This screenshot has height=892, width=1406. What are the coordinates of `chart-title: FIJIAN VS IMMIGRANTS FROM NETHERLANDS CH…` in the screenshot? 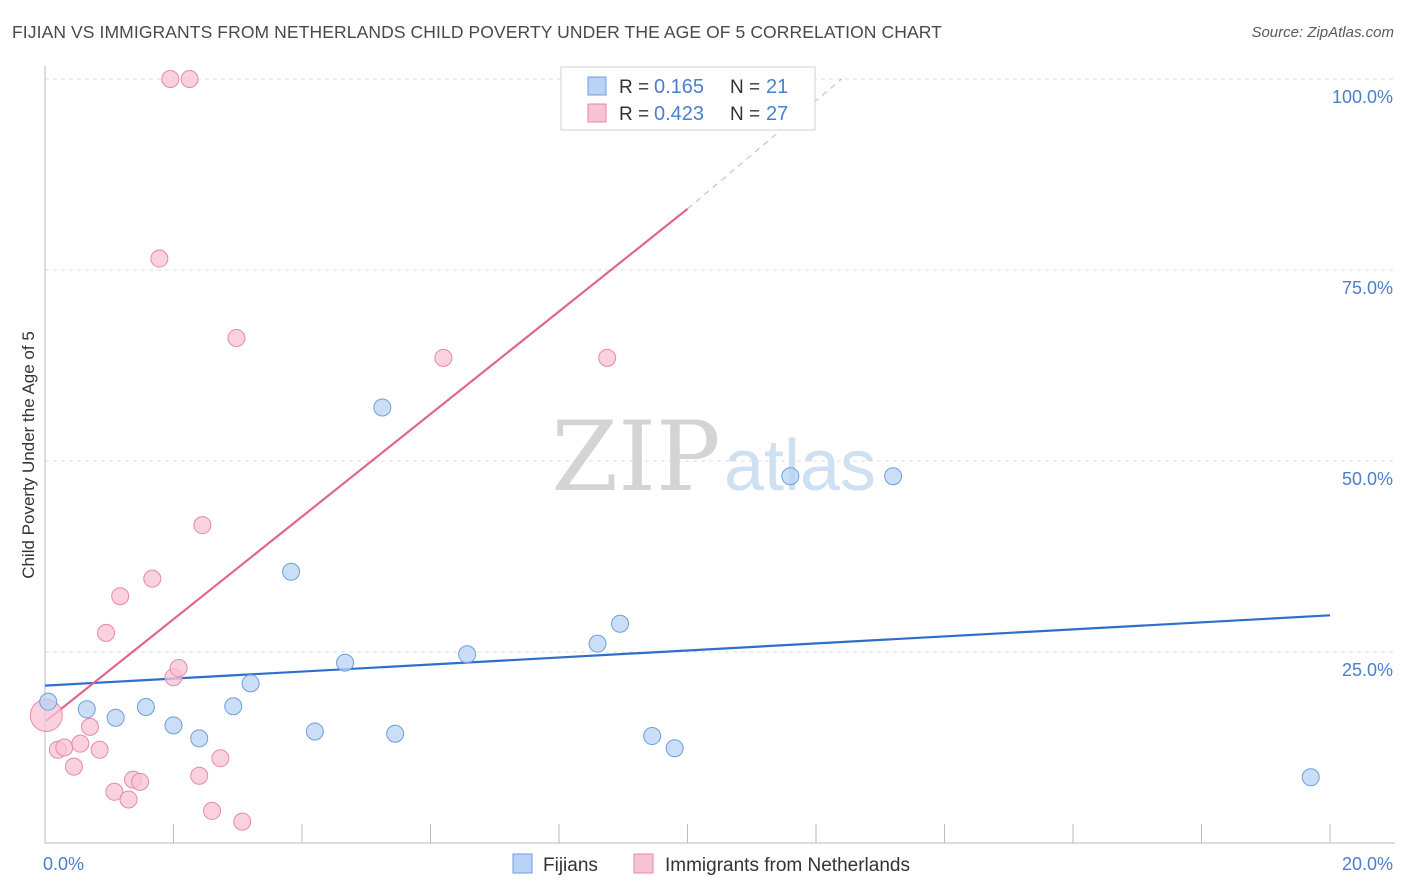 It's located at (477, 32).